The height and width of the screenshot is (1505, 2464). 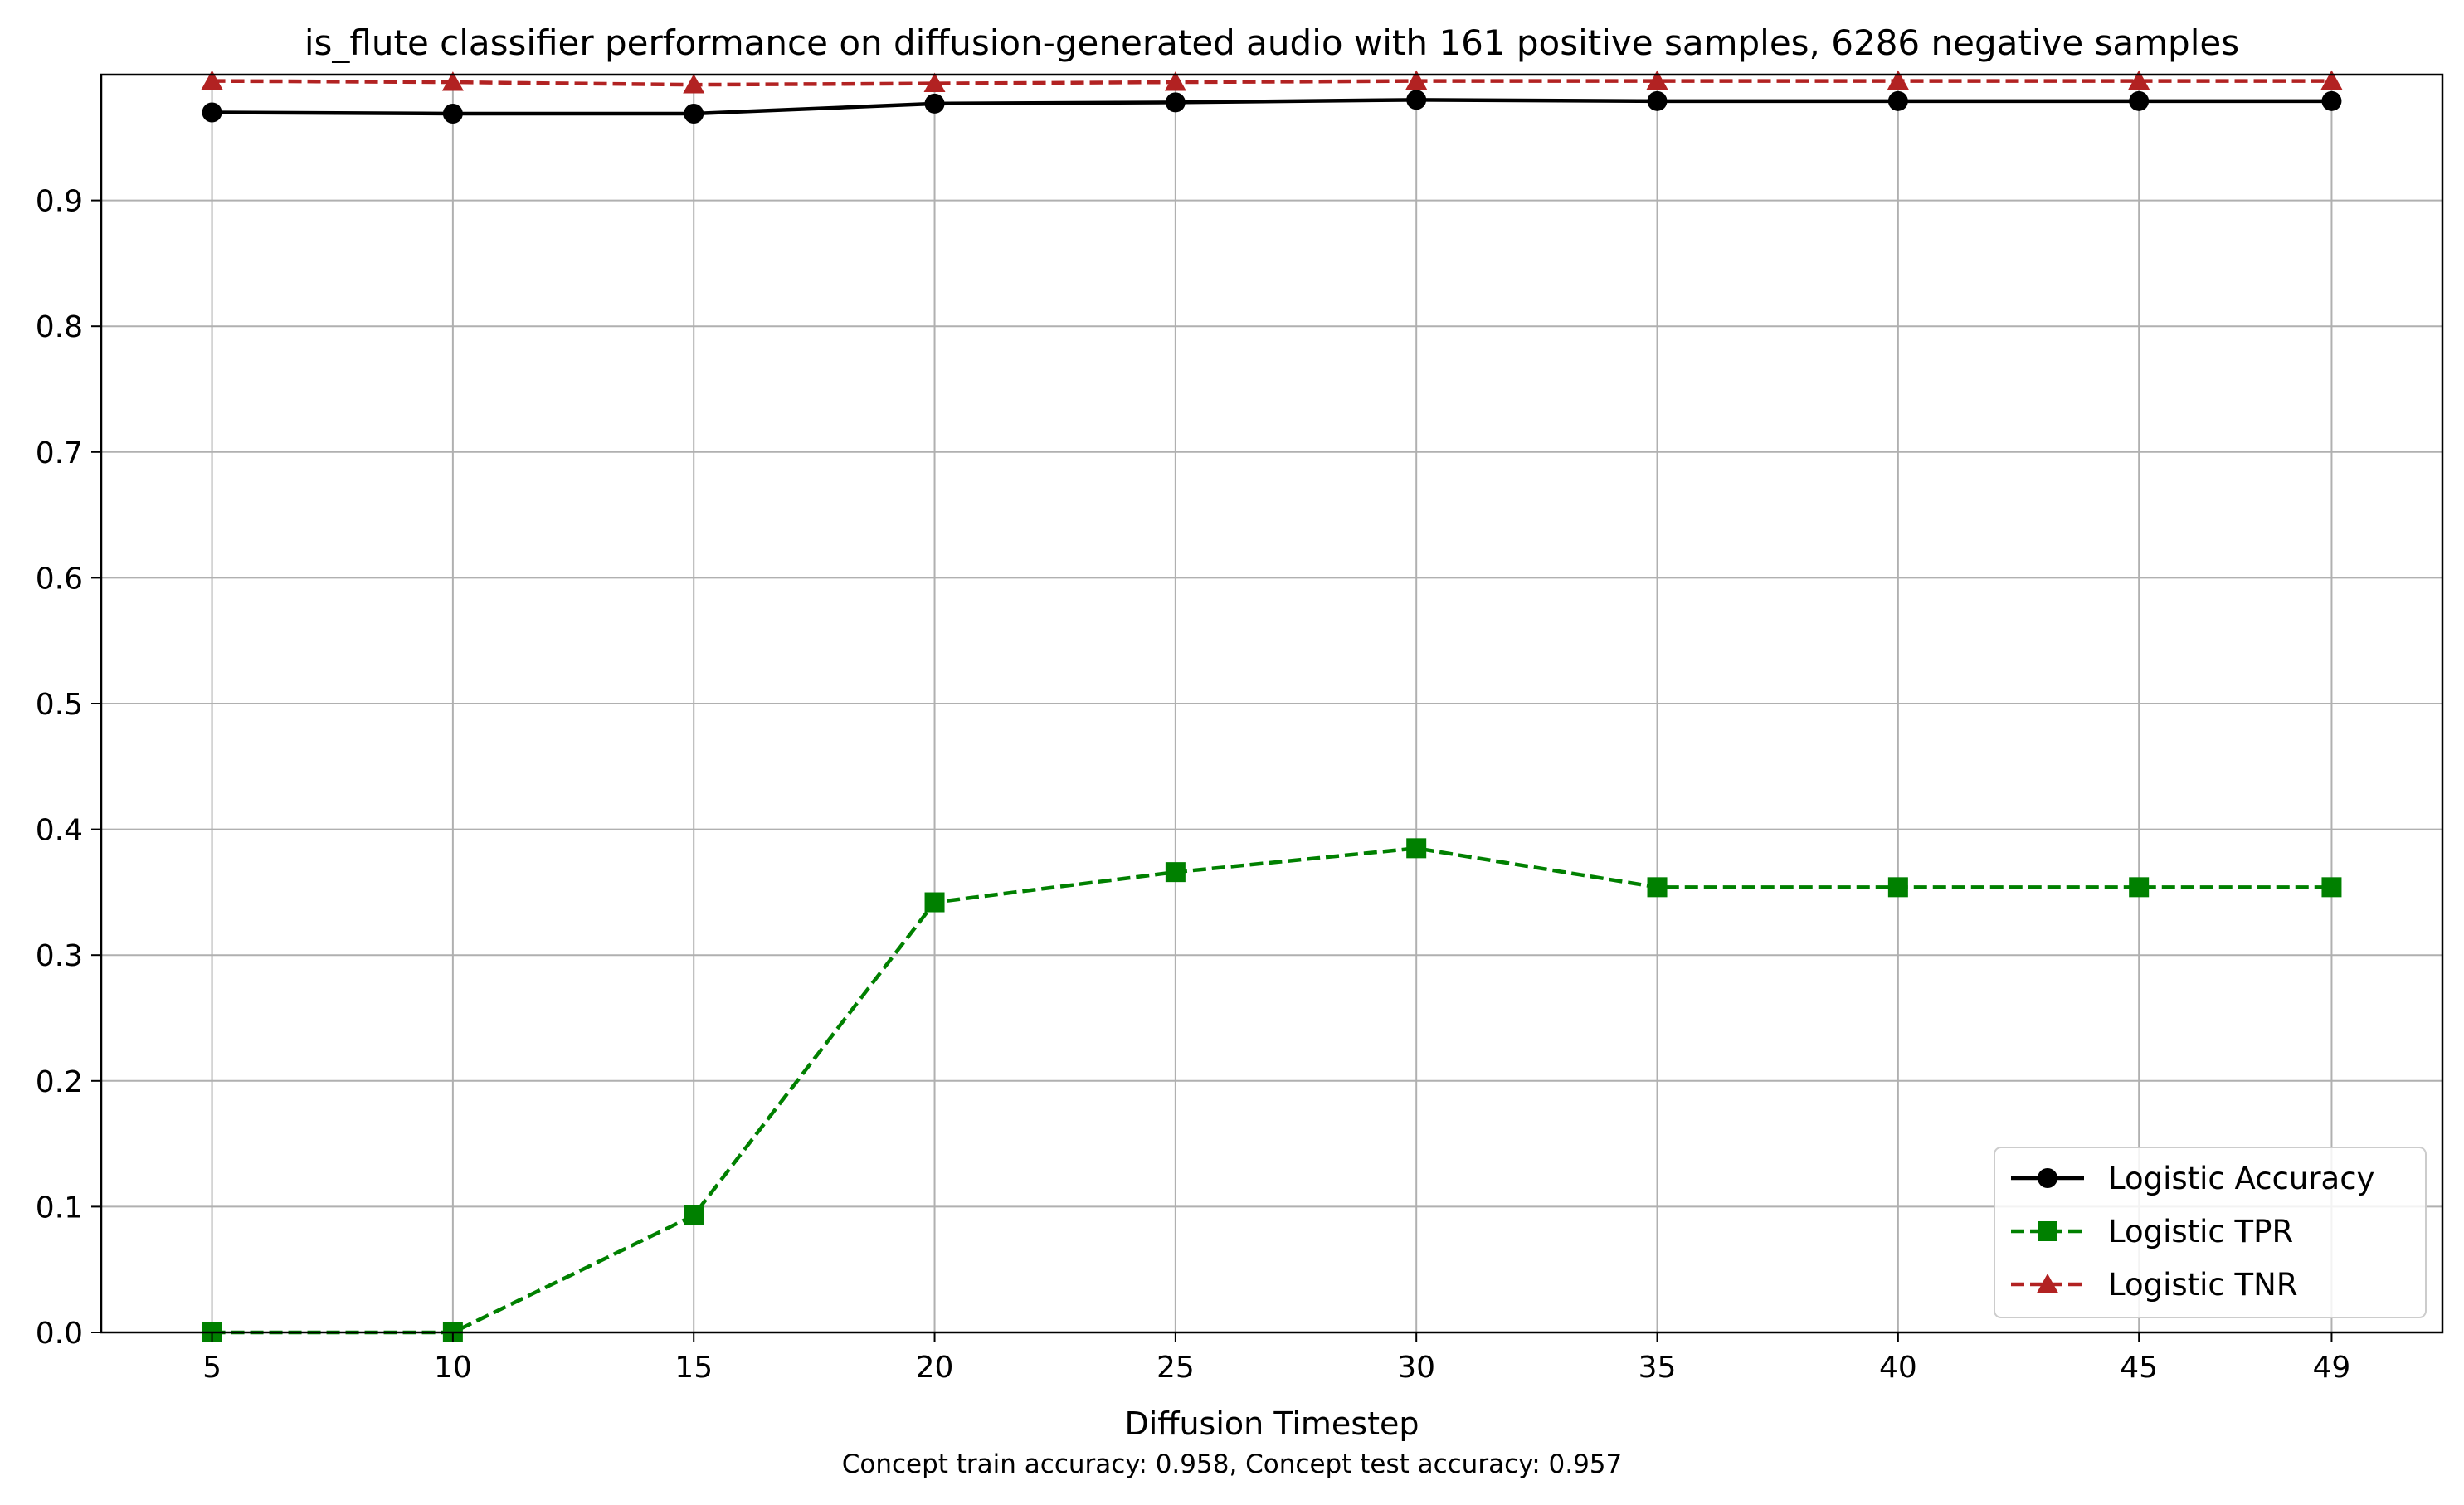 I want to click on series-logistic-accuracy, so click(x=1272, y=107).